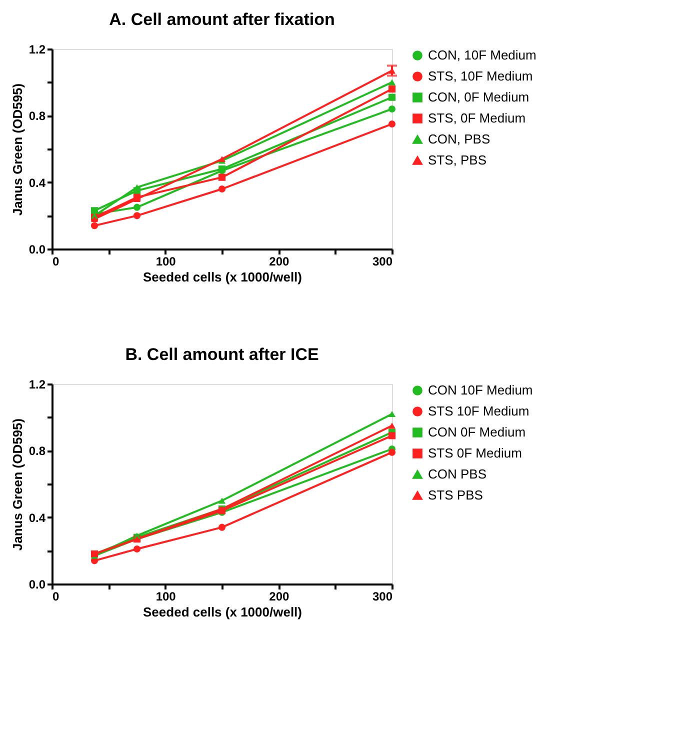 The height and width of the screenshot is (746, 682). What do you see at coordinates (477, 432) in the screenshot?
I see `legend-label: CON 0F Medium` at bounding box center [477, 432].